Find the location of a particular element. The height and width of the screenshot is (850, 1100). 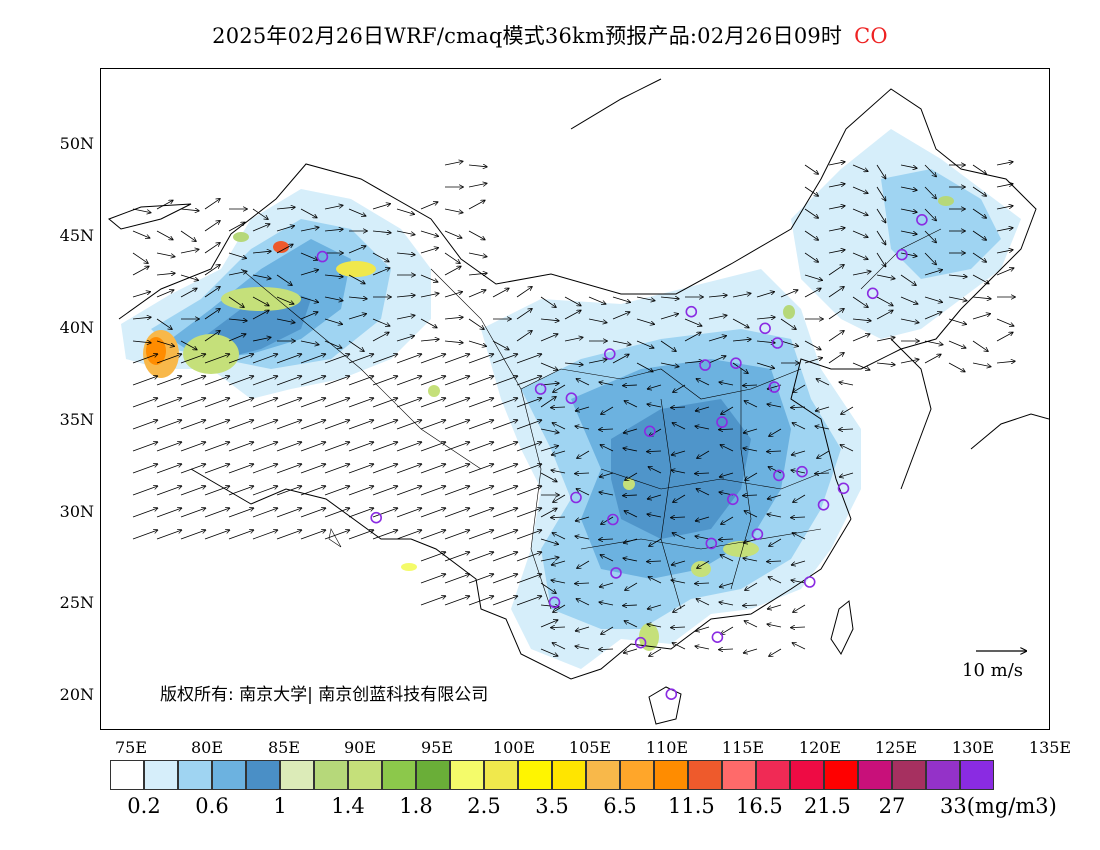

lon-label-125e: 125E is located at coordinates (896, 747).